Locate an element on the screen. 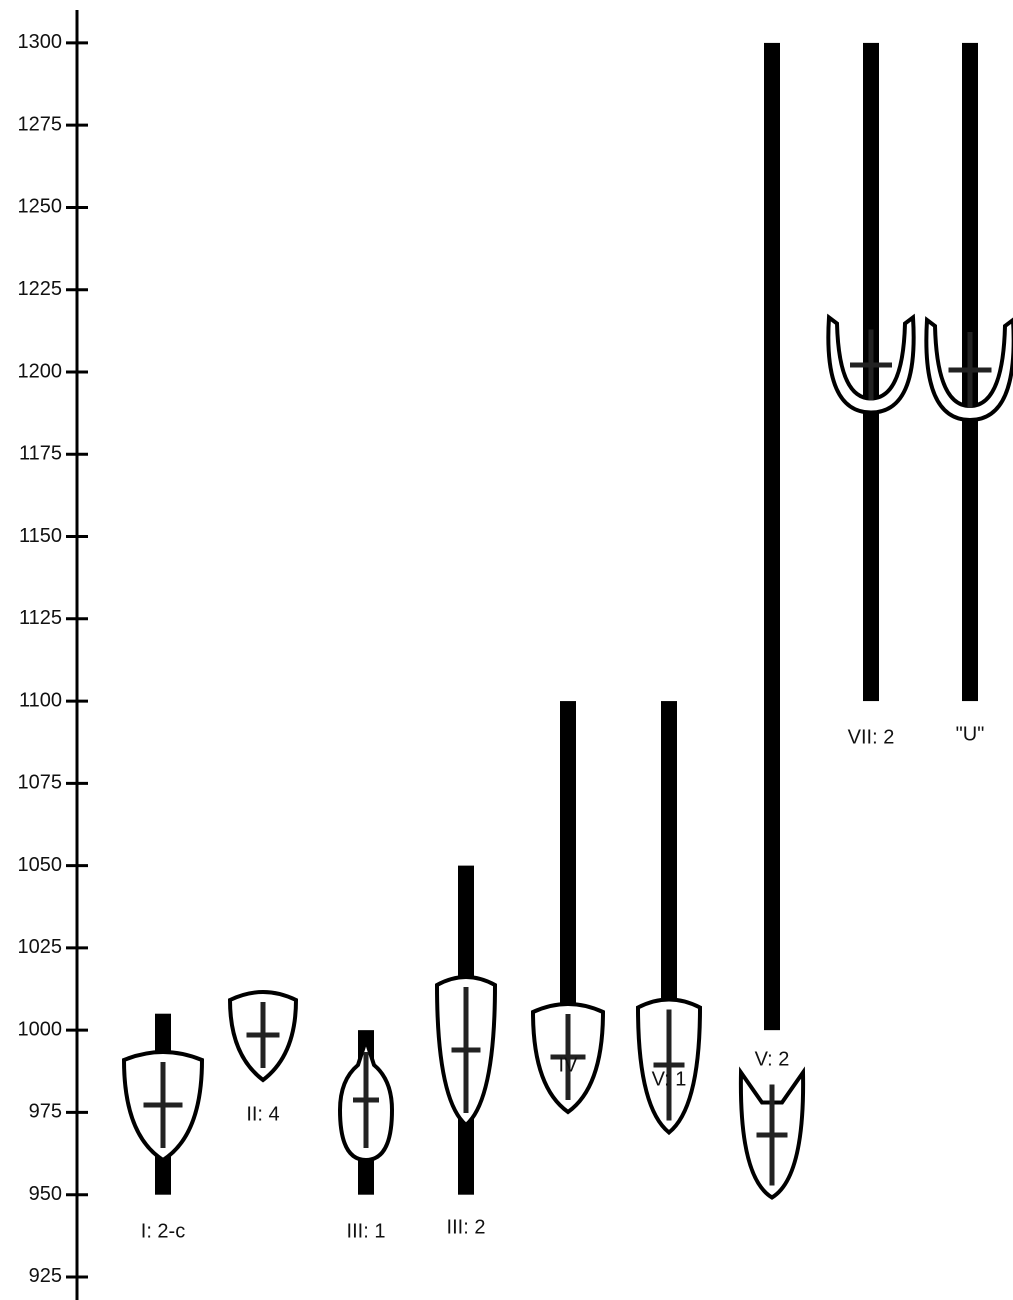 This screenshot has width=1013, height=1300. y-tick-label: 1125 is located at coordinates (40, 618).